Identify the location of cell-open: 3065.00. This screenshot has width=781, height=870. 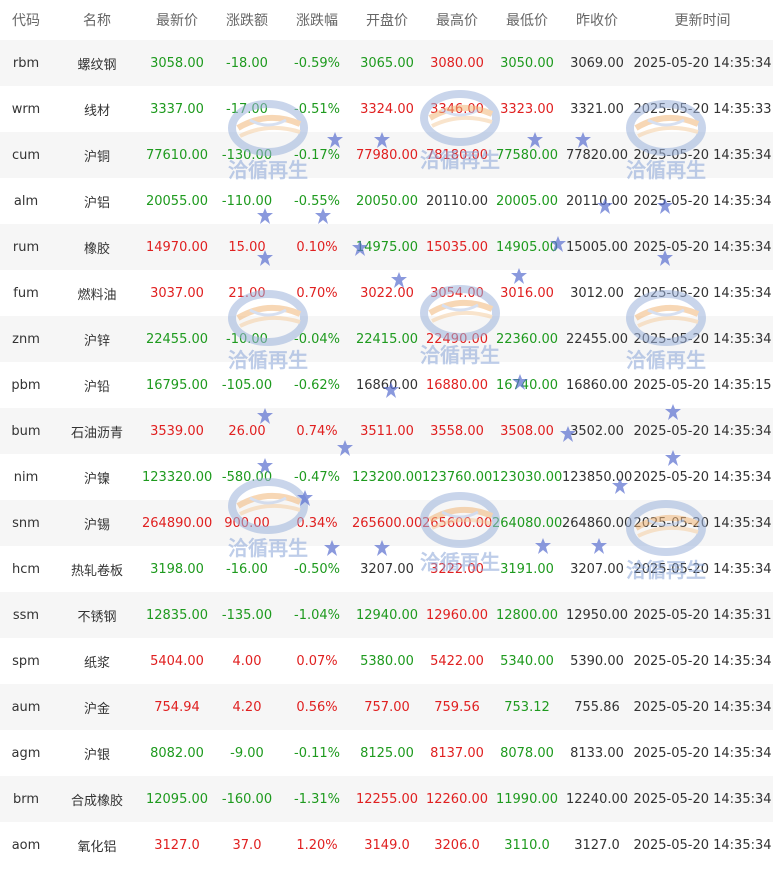
(387, 63).